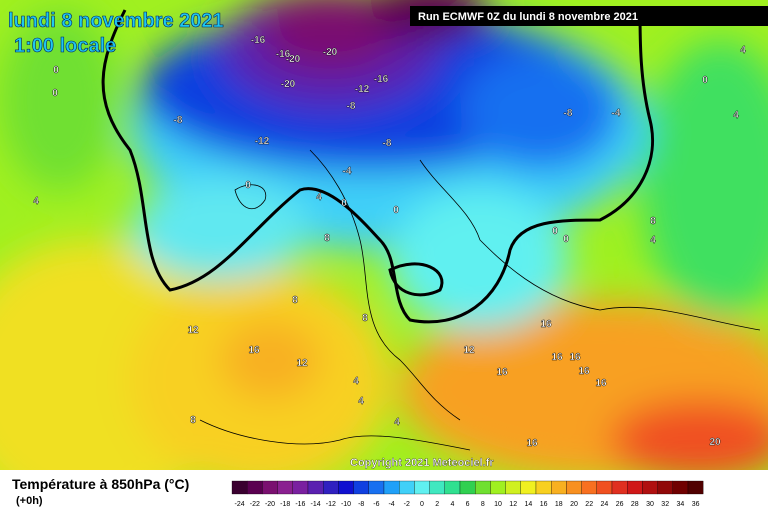 This screenshot has width=768, height=512. What do you see at coordinates (589, 504) in the screenshot?
I see `colorbar-tick-label: 22` at bounding box center [589, 504].